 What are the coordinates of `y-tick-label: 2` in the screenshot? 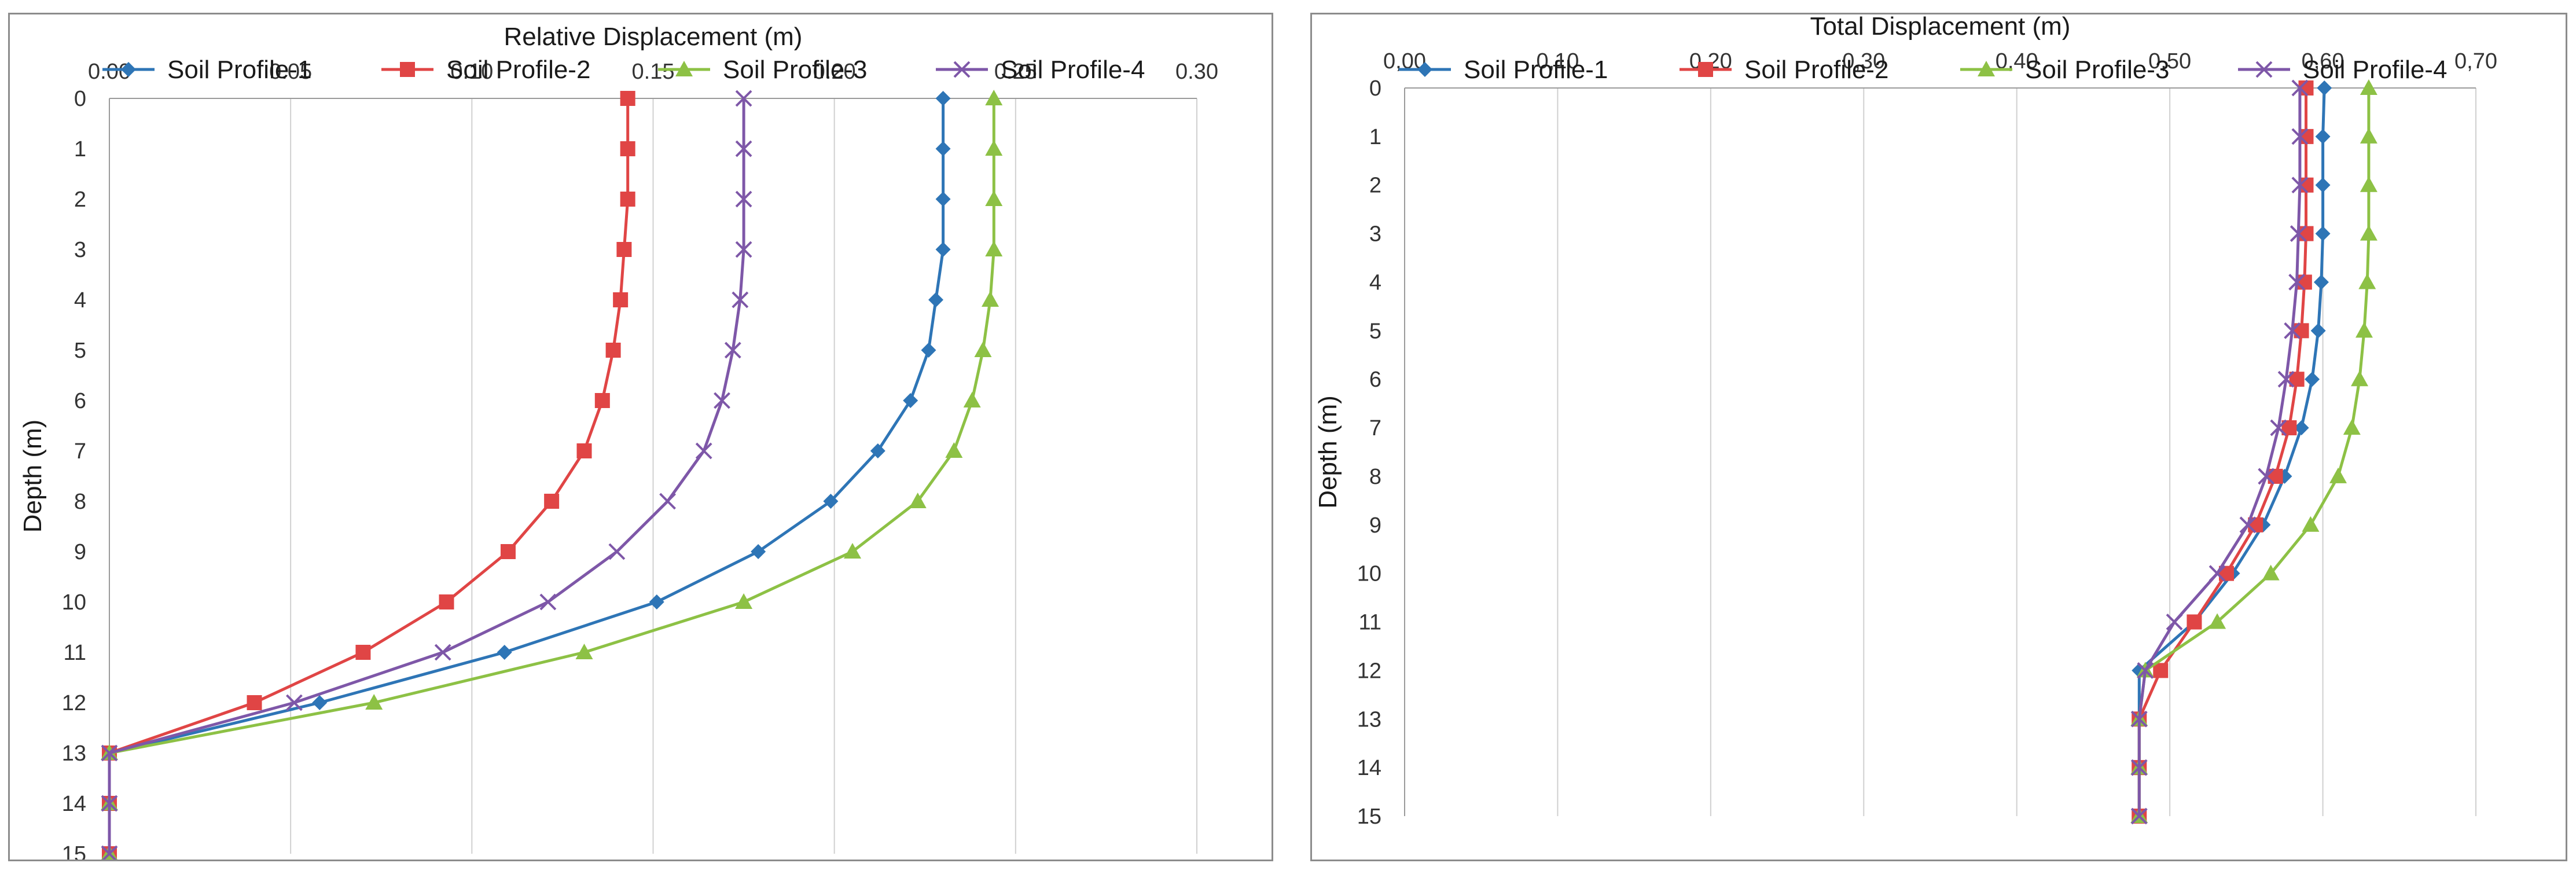 It's located at (1375, 186).